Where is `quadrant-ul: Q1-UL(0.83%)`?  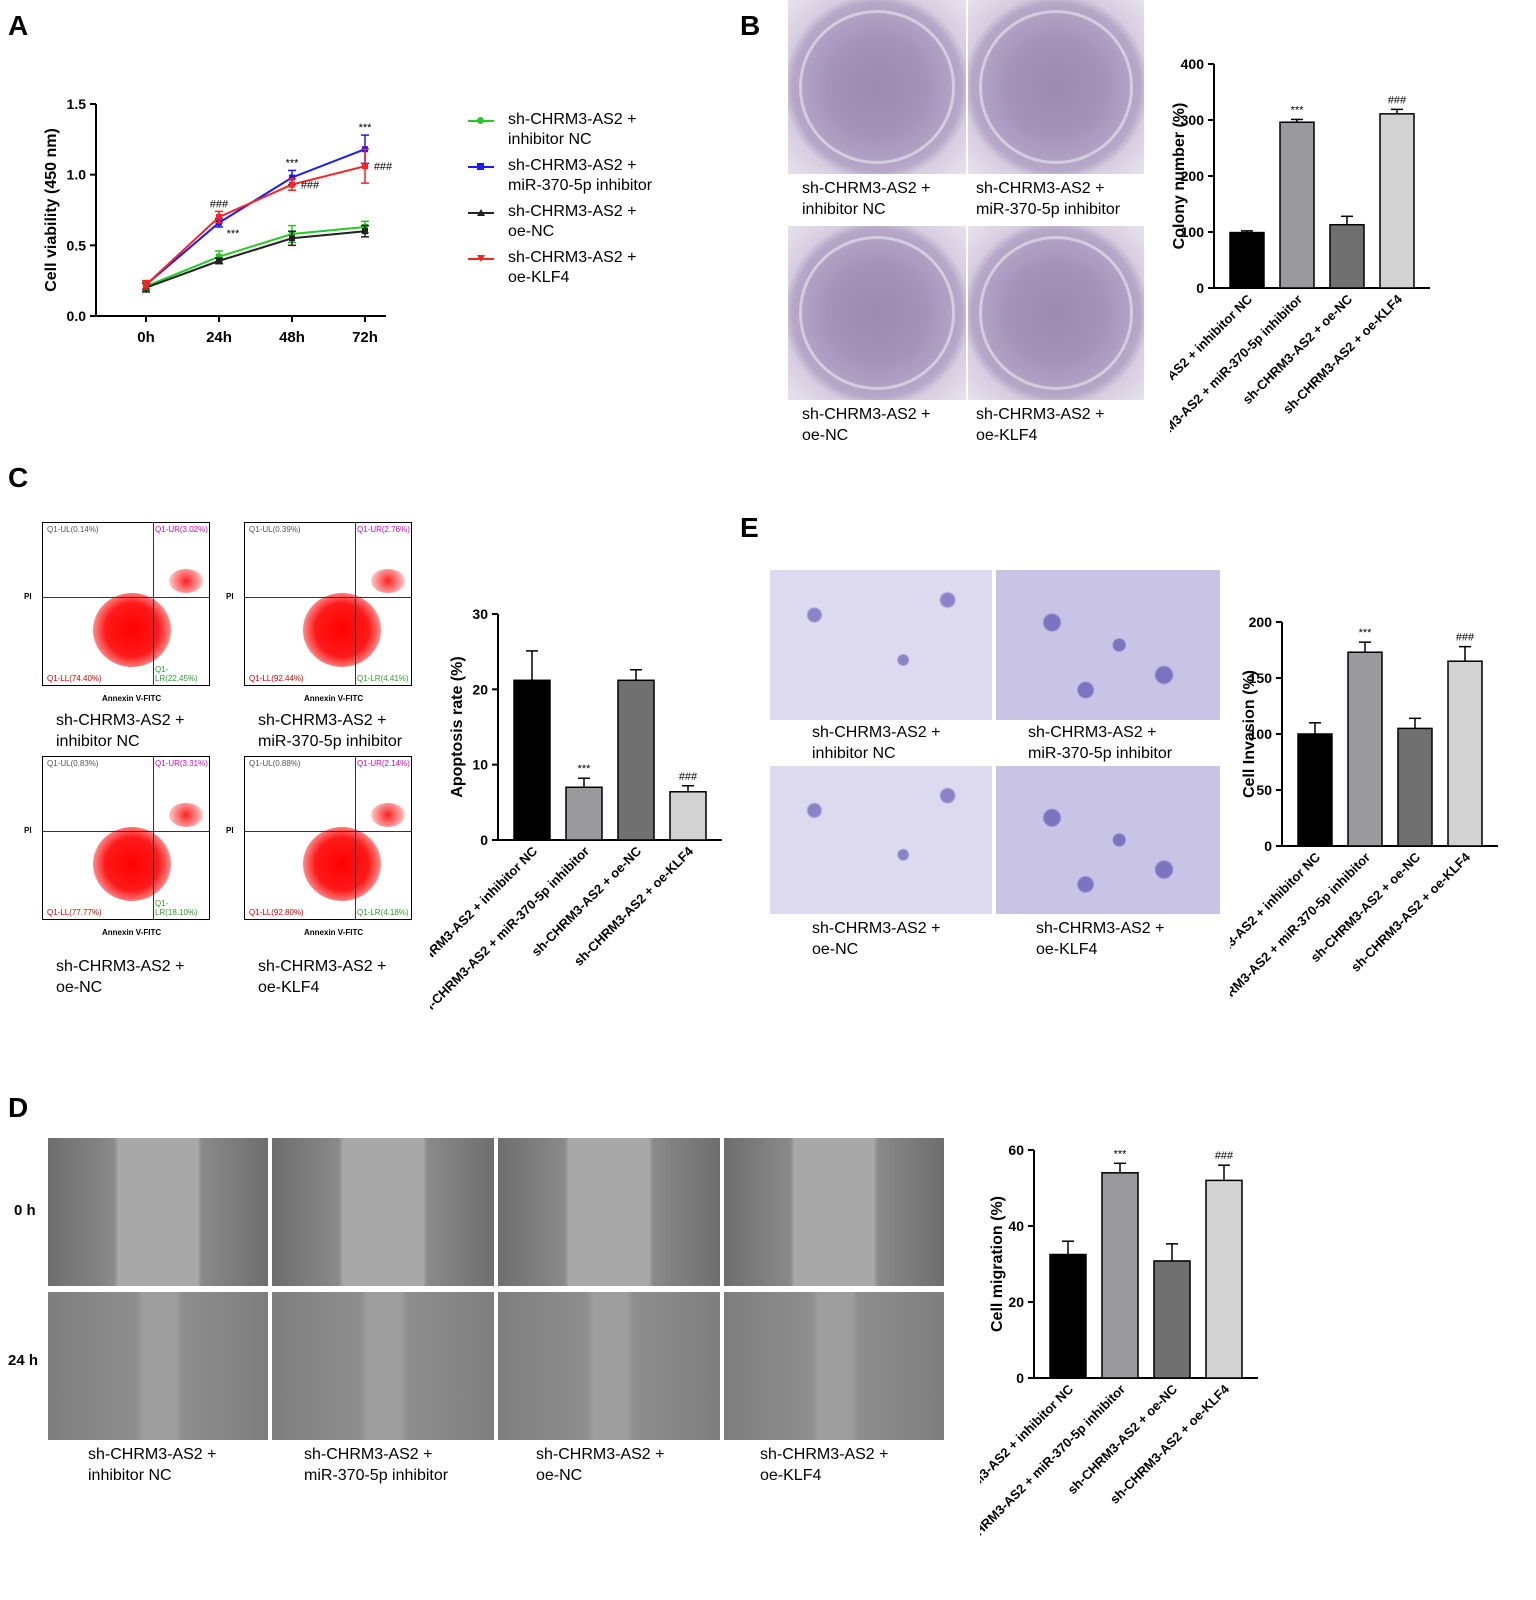 quadrant-ul: Q1-UL(0.83%) is located at coordinates (73, 763).